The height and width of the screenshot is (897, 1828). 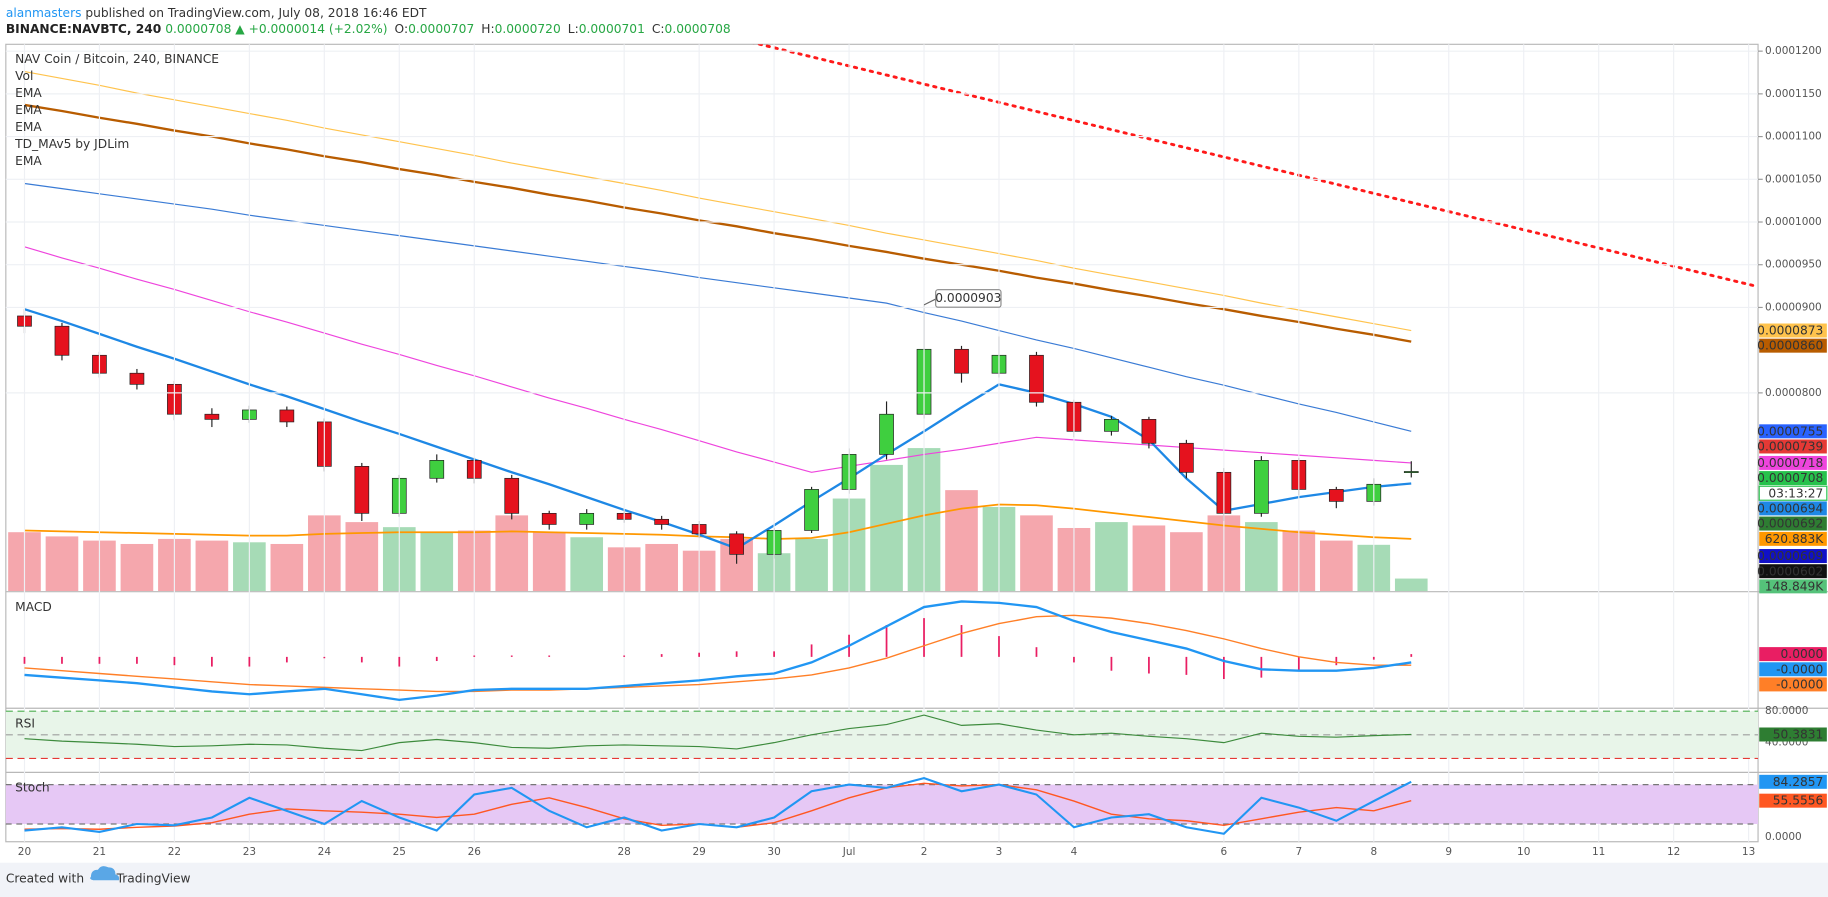 What do you see at coordinates (1802, 654) in the screenshot?
I see `price-tag-label: 0.0000` at bounding box center [1802, 654].